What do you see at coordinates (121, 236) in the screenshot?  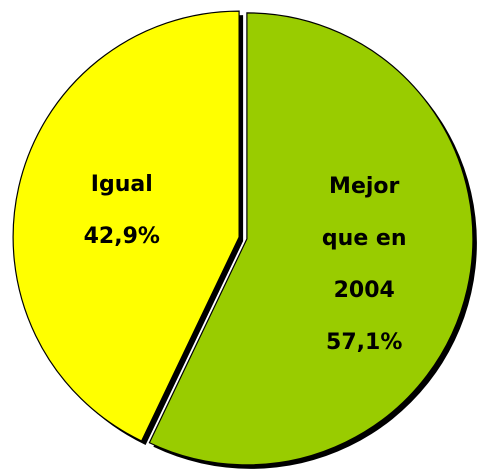 I see `value-label: 42,9%` at bounding box center [121, 236].